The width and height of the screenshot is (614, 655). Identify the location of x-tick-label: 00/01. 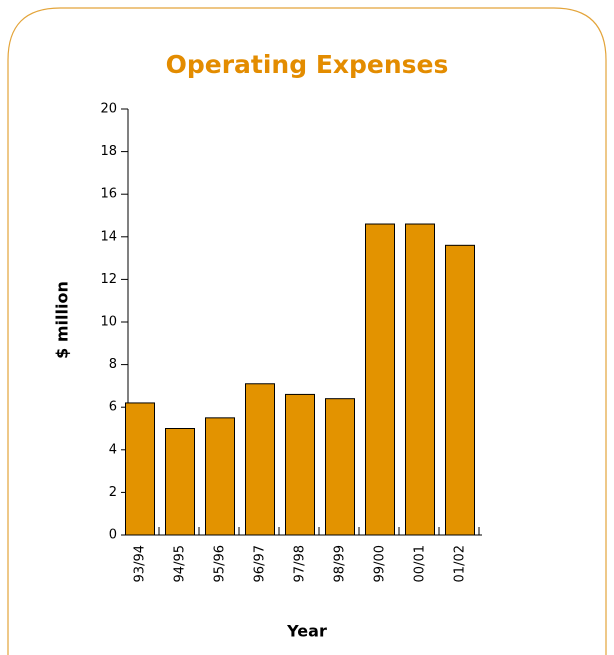
(420, 563).